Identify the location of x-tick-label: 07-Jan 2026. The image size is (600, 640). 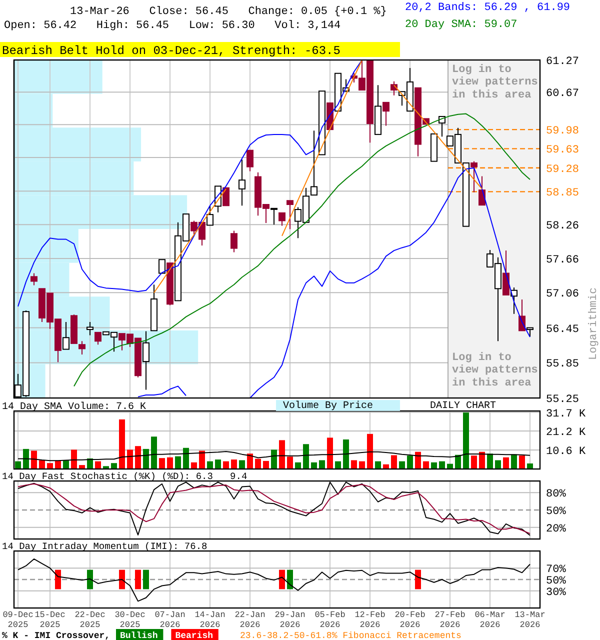
(170, 620).